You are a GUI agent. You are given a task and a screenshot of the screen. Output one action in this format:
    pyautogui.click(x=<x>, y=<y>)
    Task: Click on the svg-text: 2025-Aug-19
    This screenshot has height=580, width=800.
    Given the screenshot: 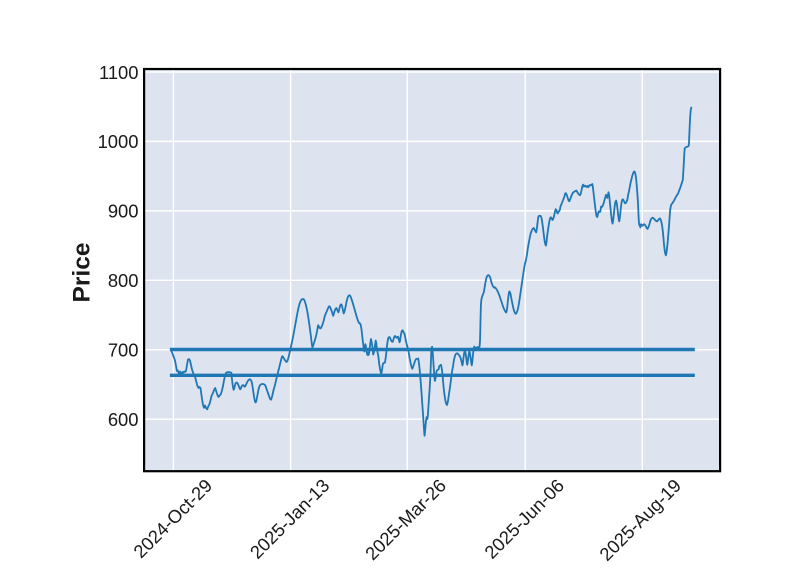 What is the action you would take?
    pyautogui.click(x=640, y=520)
    